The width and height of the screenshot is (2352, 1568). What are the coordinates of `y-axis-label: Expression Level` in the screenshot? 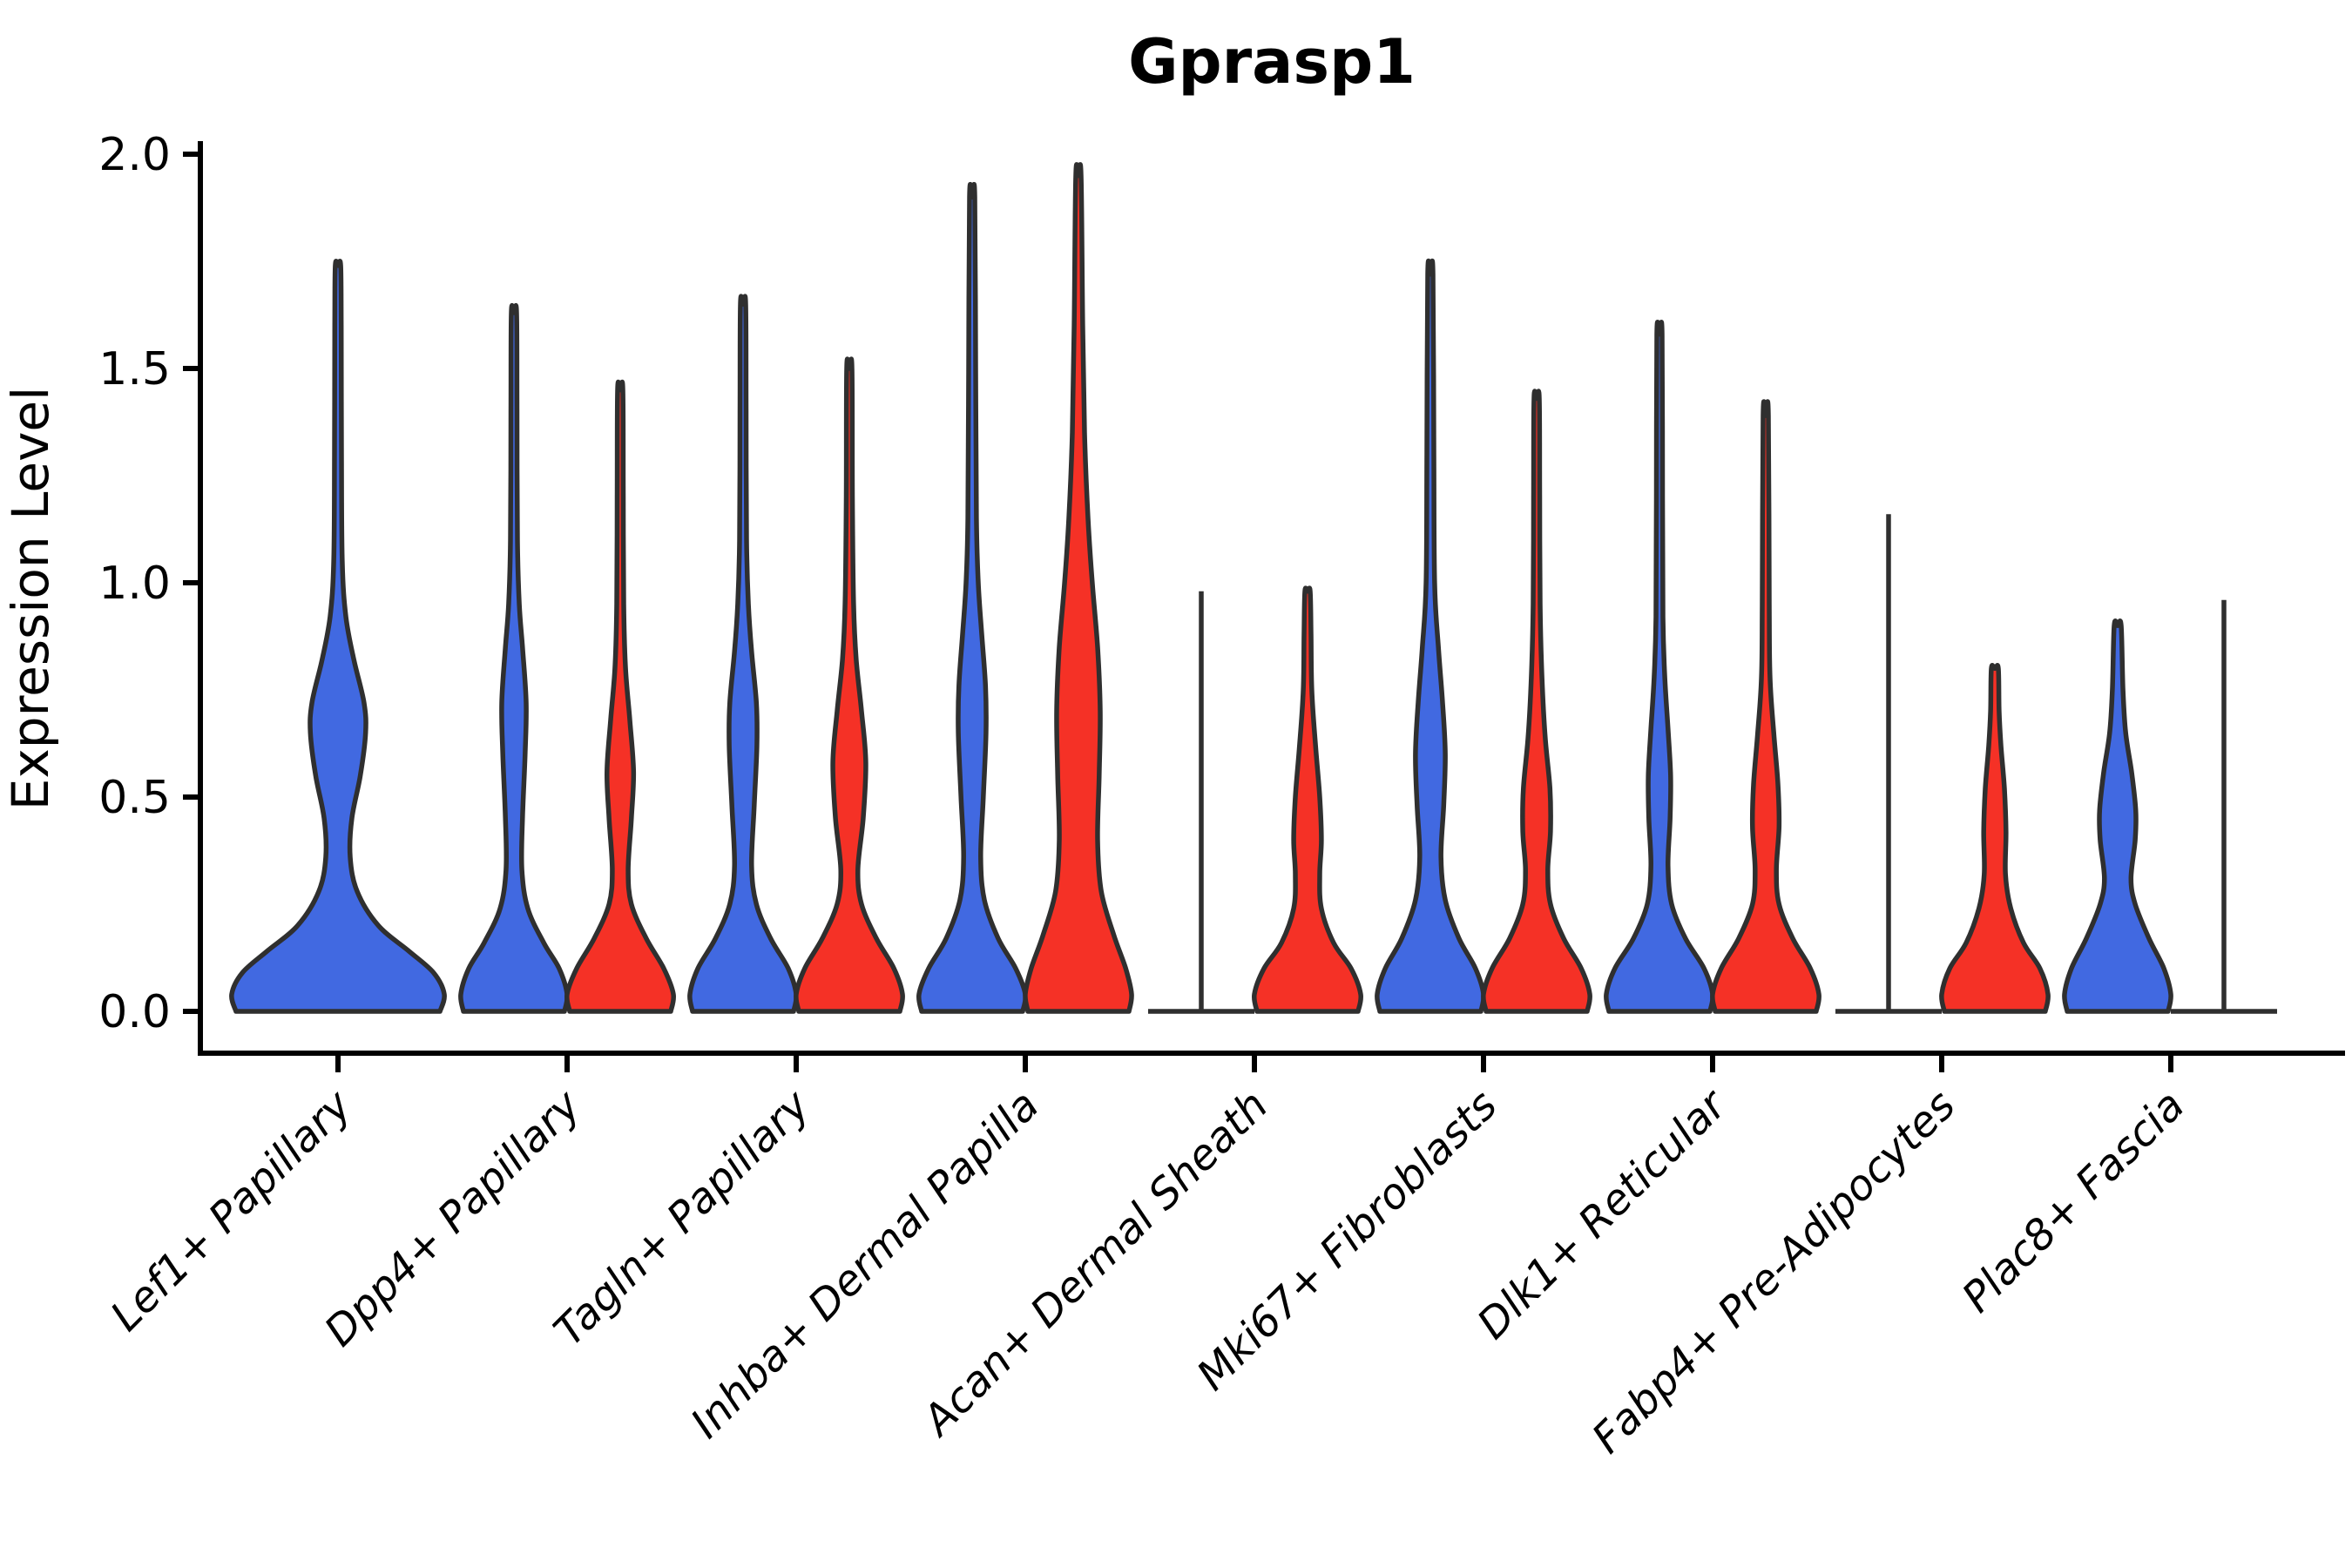 It's located at (31, 598).